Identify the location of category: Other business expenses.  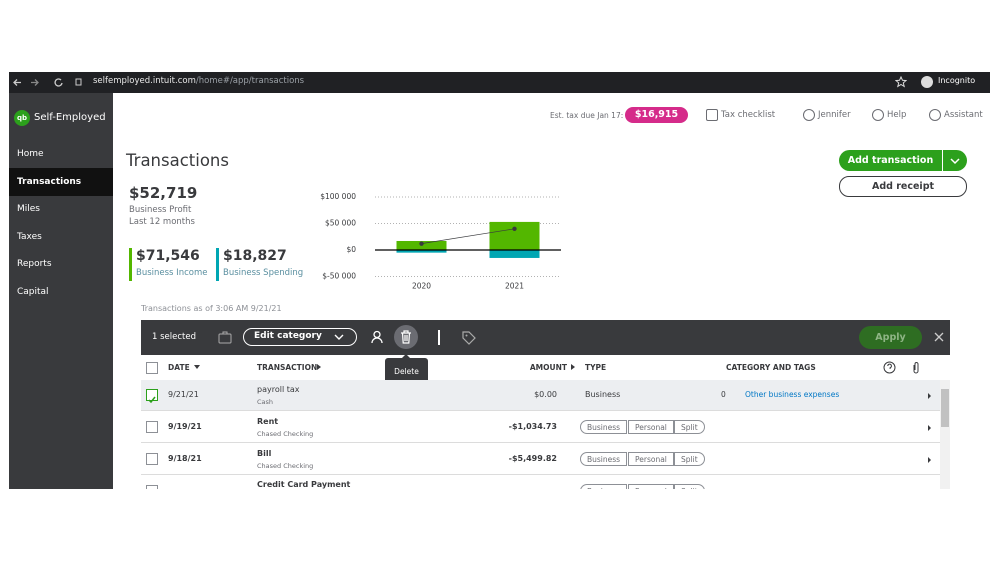
(792, 394).